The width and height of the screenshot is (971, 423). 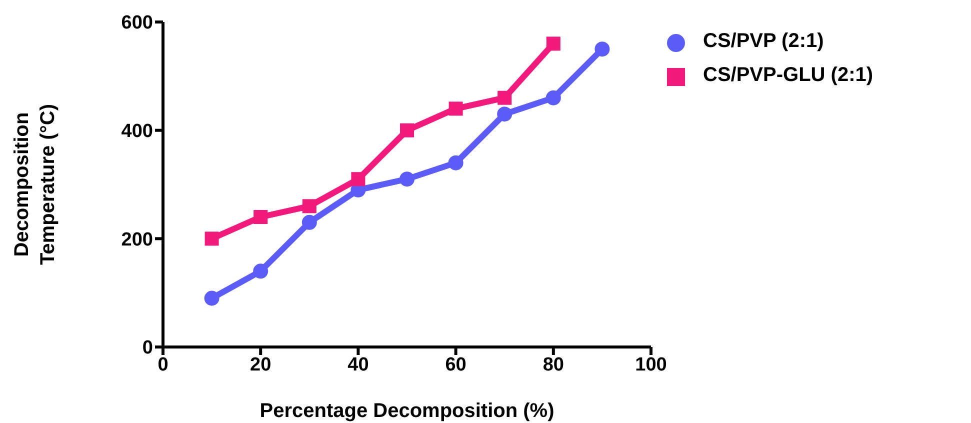 What do you see at coordinates (763, 41) in the screenshot?
I see `legend-label: CS/PVP (2:1)` at bounding box center [763, 41].